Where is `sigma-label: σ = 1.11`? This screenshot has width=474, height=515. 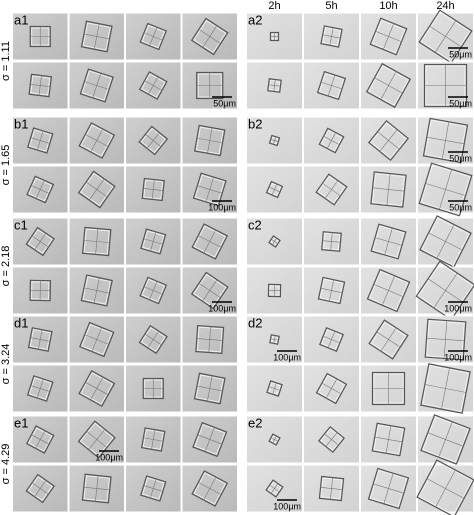 sigma-label: σ = 1.11 is located at coordinates (6, 61).